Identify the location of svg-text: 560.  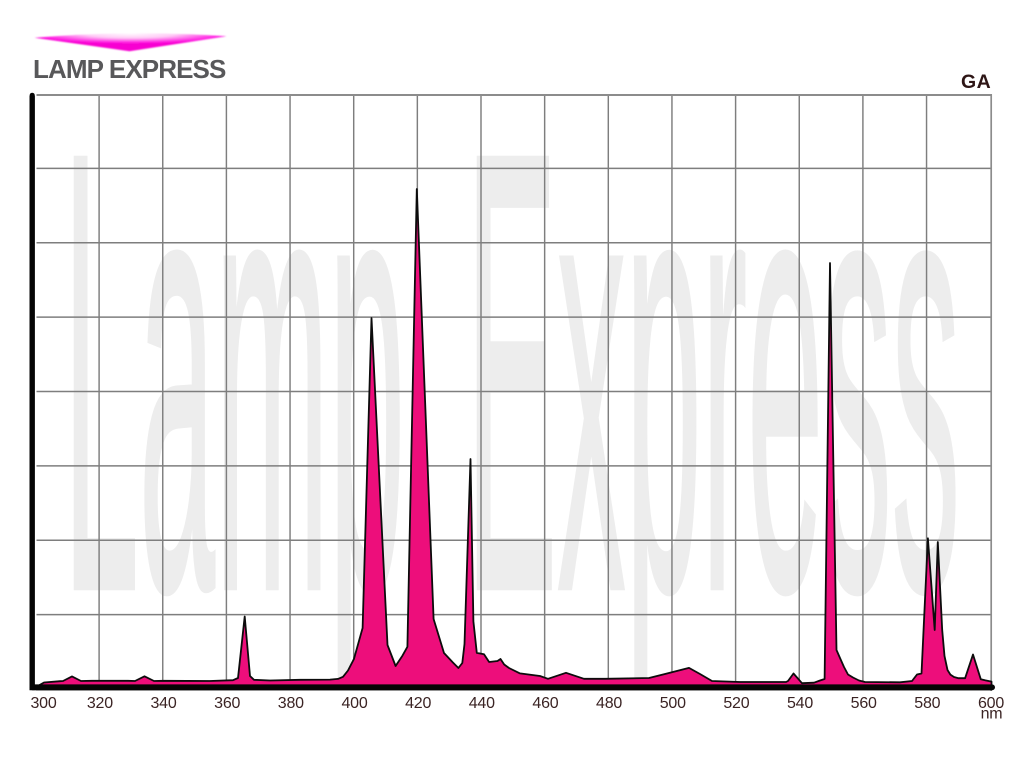
(864, 703).